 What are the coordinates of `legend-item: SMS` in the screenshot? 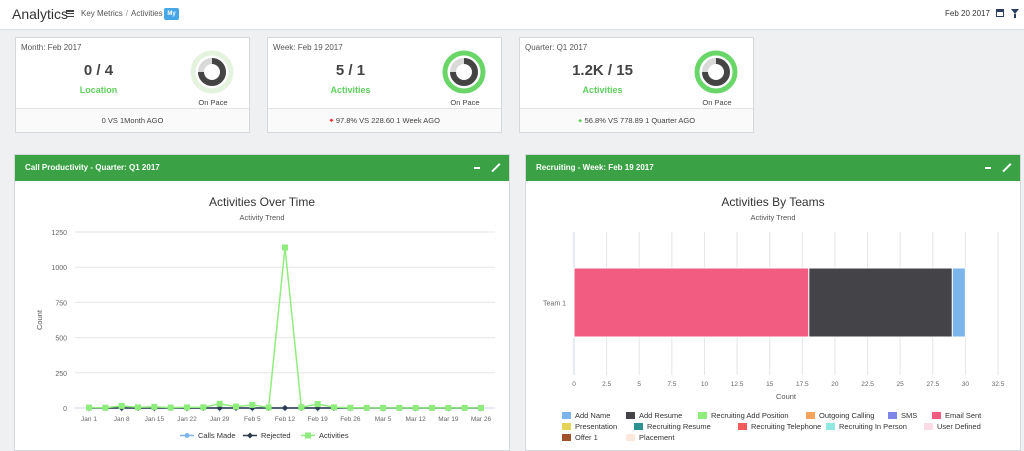 It's located at (902, 415).